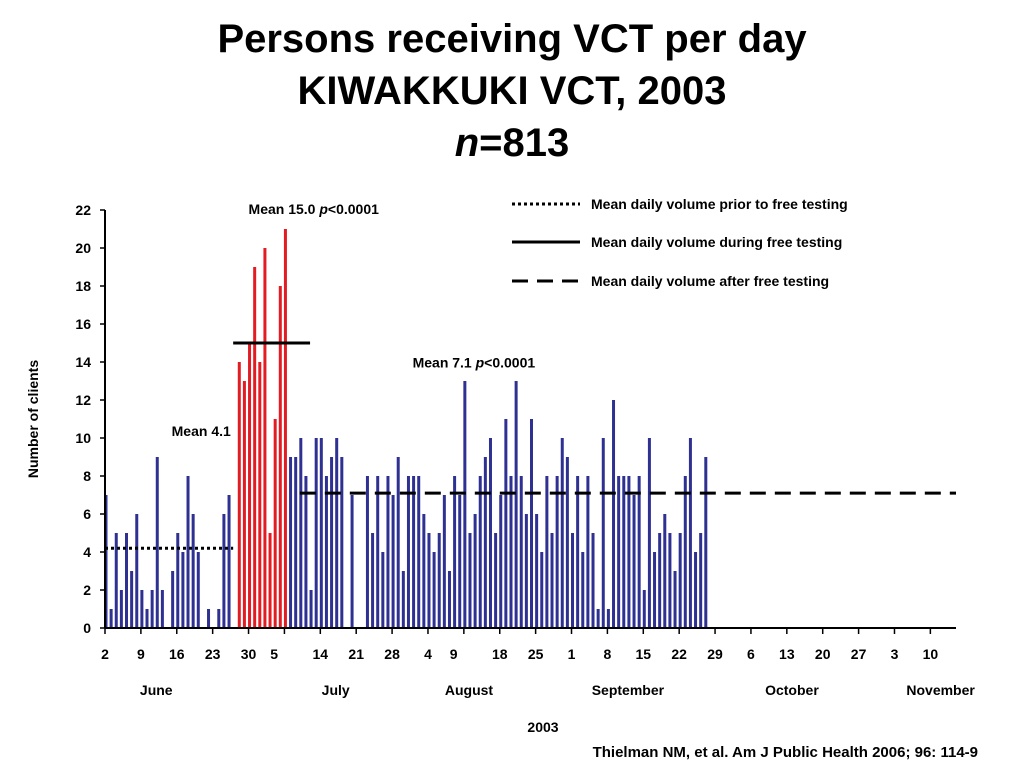 The width and height of the screenshot is (1024, 768). What do you see at coordinates (323, 209) in the screenshot?
I see `annotation-p: p` at bounding box center [323, 209].